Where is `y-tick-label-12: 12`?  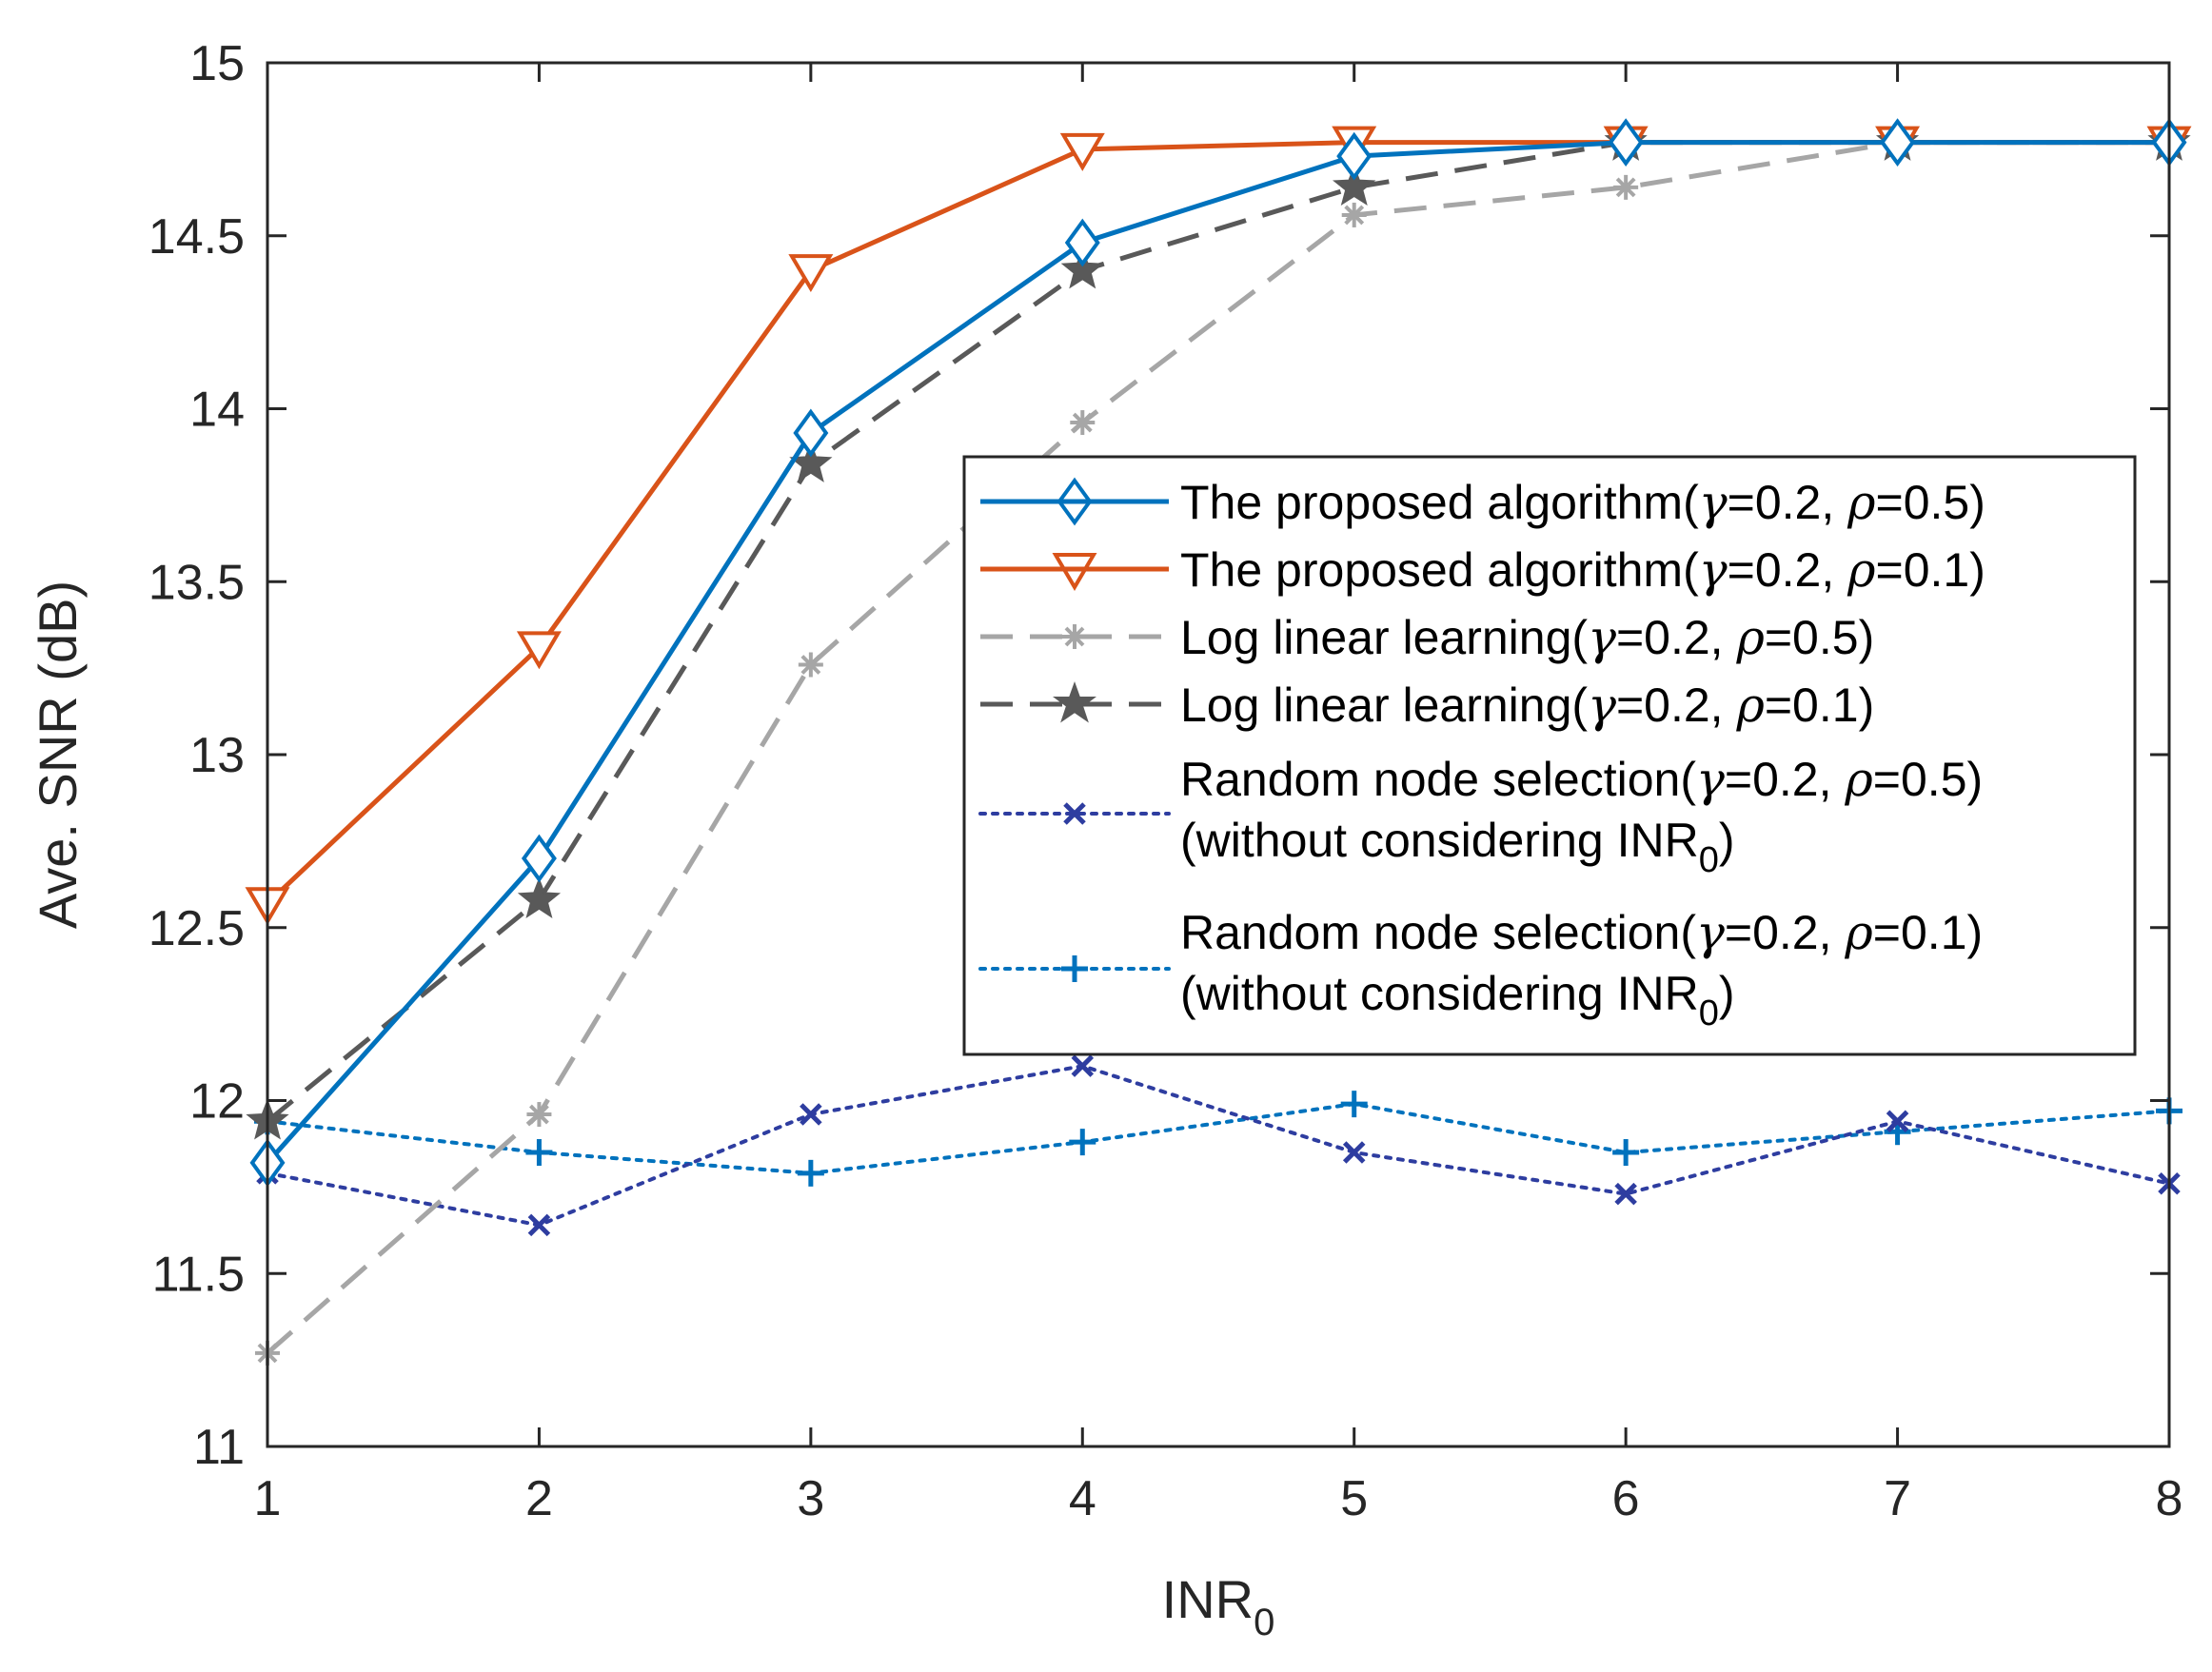 y-tick-label-12: 12 is located at coordinates (217, 1102).